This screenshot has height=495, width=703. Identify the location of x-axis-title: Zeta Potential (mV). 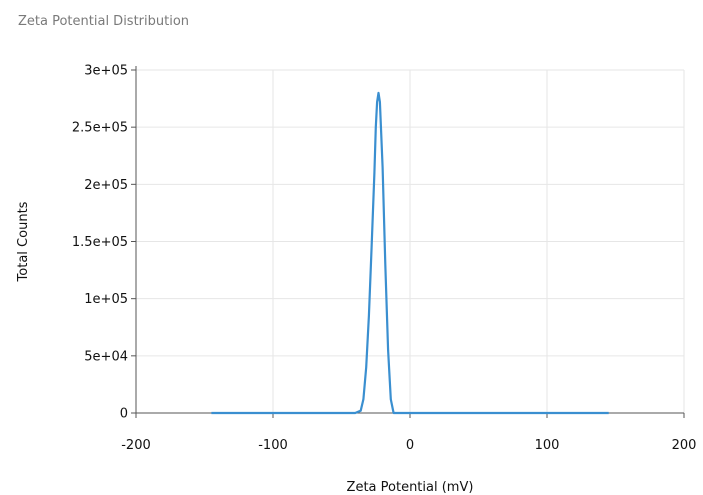
(410, 487).